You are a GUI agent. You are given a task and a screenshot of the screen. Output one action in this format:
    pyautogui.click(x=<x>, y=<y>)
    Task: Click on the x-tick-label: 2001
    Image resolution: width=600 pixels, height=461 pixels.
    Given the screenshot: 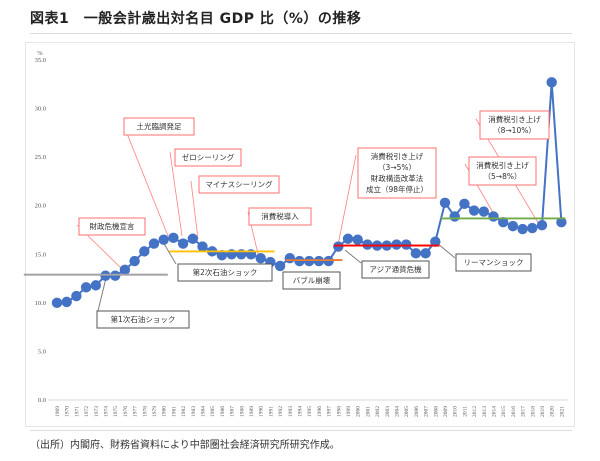 What is the action you would take?
    pyautogui.click(x=368, y=411)
    